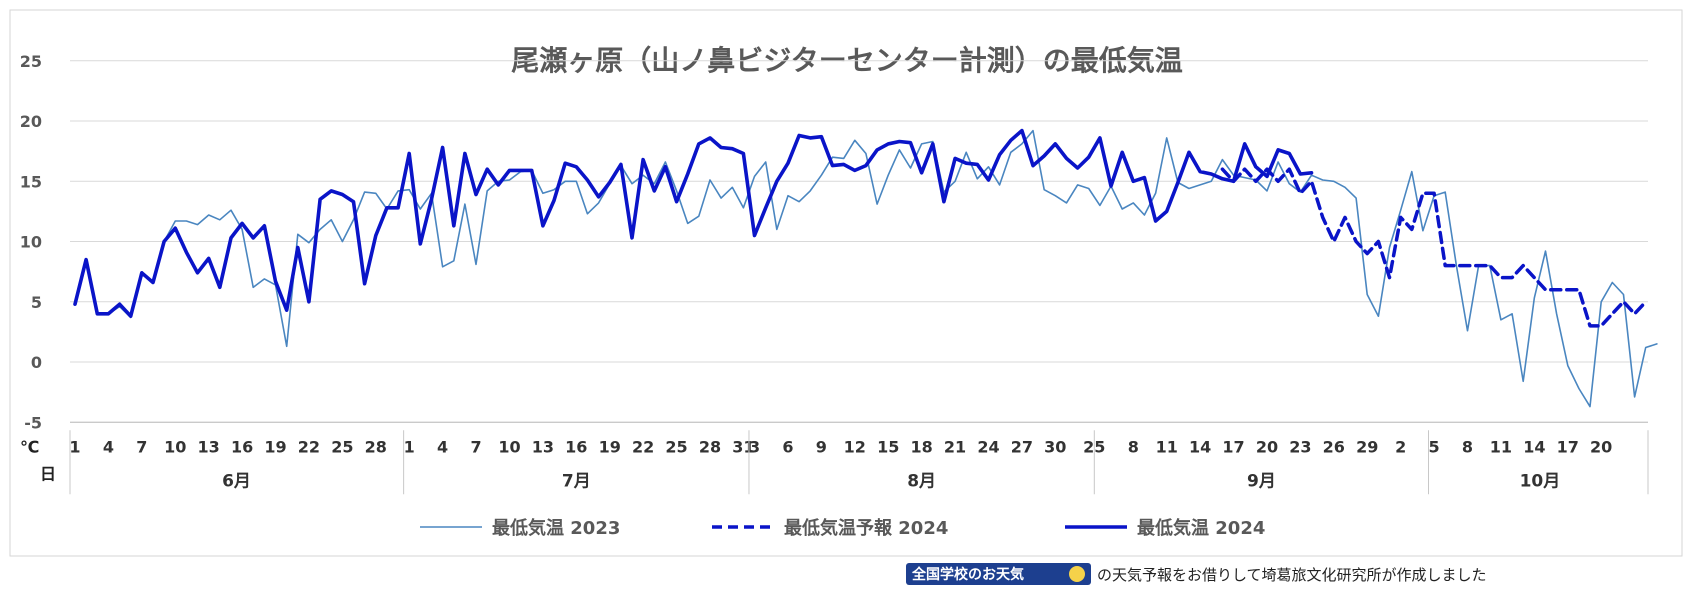  Describe the element at coordinates (36, 362) in the screenshot. I see `y-tick-label: 0` at that location.